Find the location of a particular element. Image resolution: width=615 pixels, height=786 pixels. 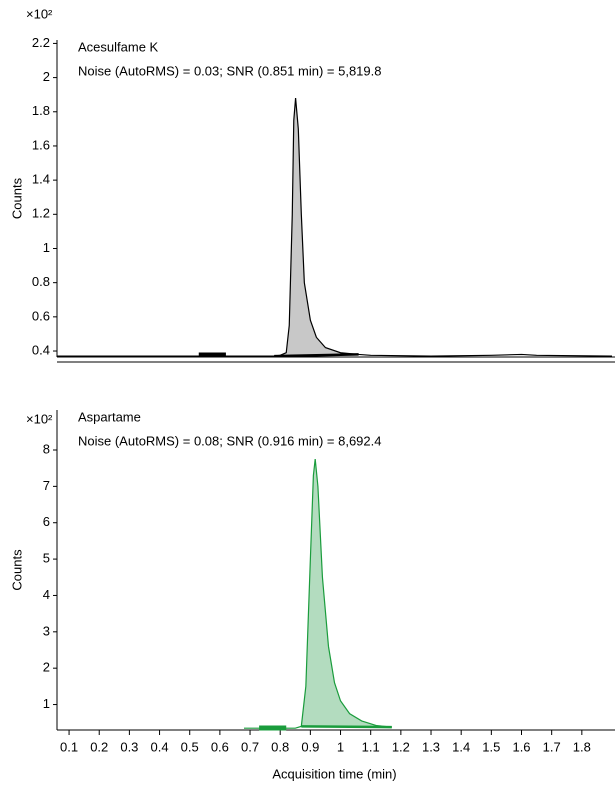

signal-line is located at coordinates (318, 594).